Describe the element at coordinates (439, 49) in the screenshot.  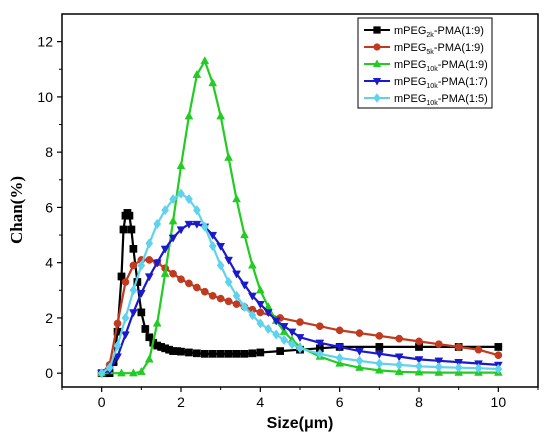
I see `legend-label: mPEG5k-PMA(1:9)` at that location.